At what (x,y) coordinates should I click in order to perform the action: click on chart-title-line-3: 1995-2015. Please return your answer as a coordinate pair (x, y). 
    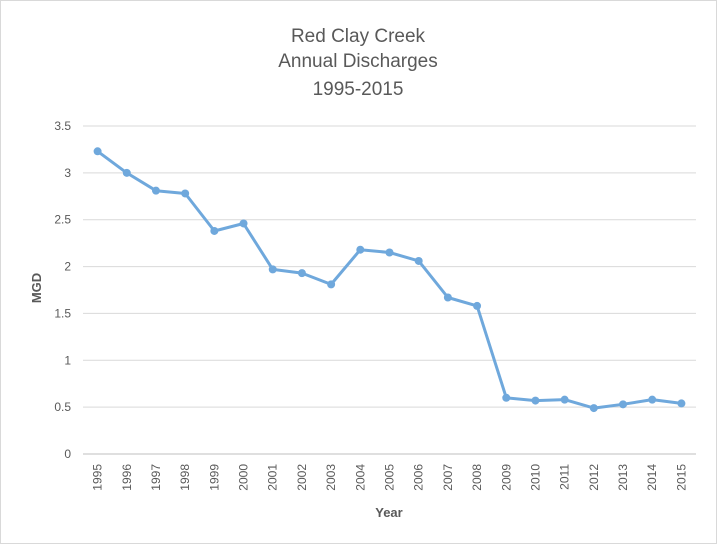
    Looking at the image, I should click on (358, 89).